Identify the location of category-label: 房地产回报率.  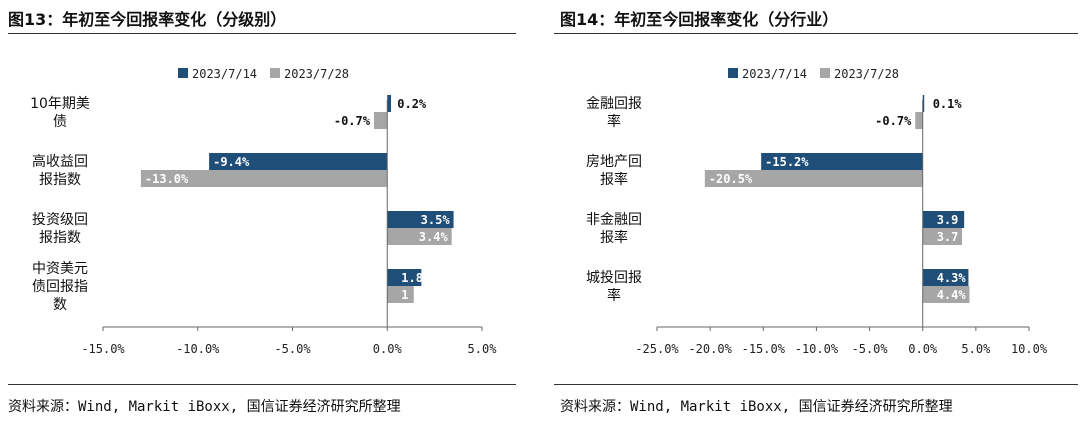
(614, 171).